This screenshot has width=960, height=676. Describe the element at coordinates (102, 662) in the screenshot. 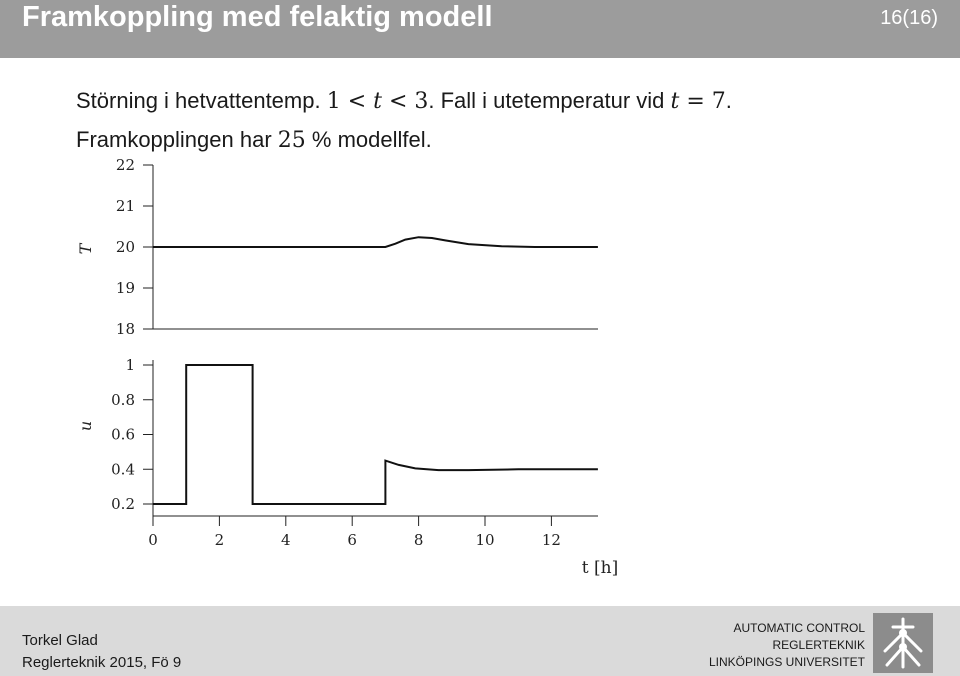

I see `course-name: Reglerteknik 2015, Fö 9` at that location.